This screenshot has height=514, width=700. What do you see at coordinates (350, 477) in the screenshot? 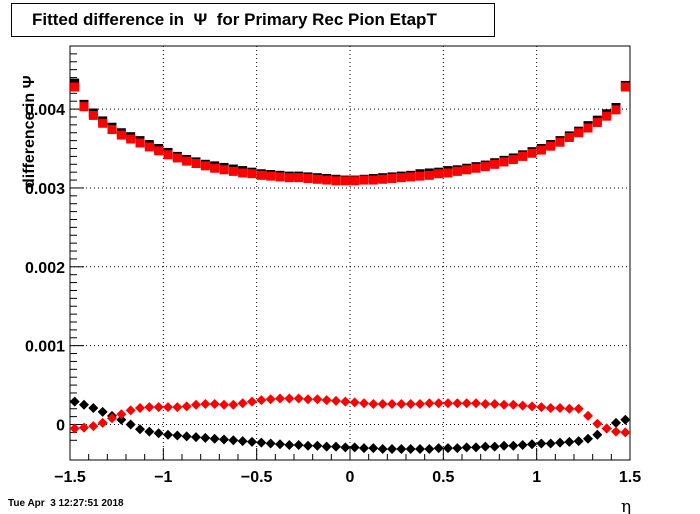
I see `x-tick-label: 0` at bounding box center [350, 477].